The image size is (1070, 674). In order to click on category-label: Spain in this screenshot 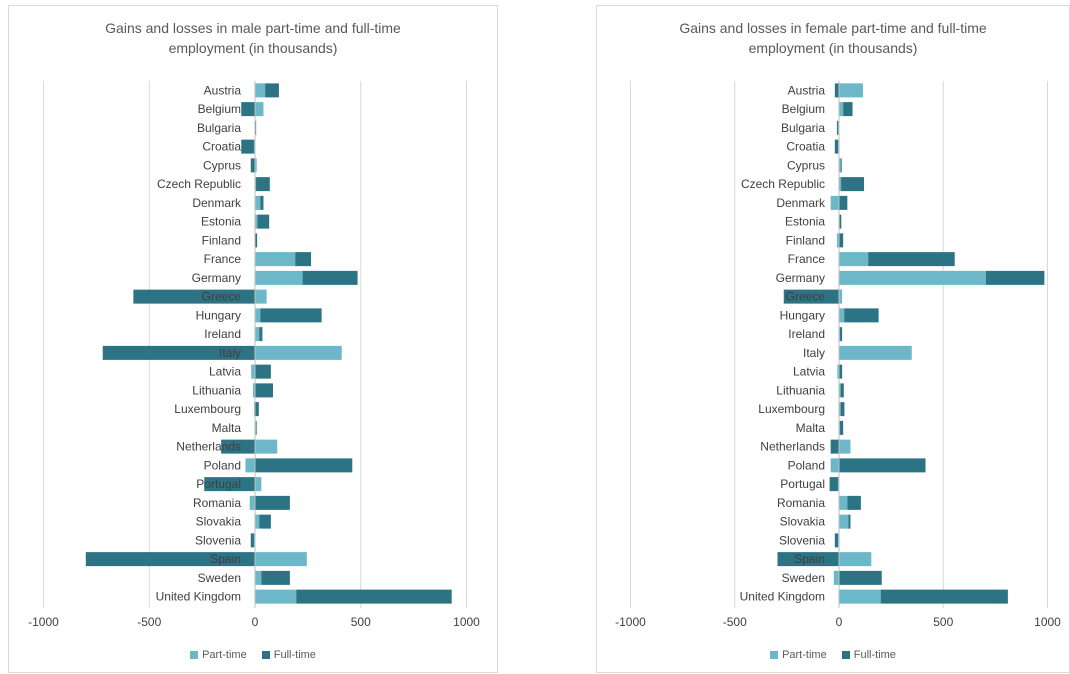, I will do `click(809, 559)`.